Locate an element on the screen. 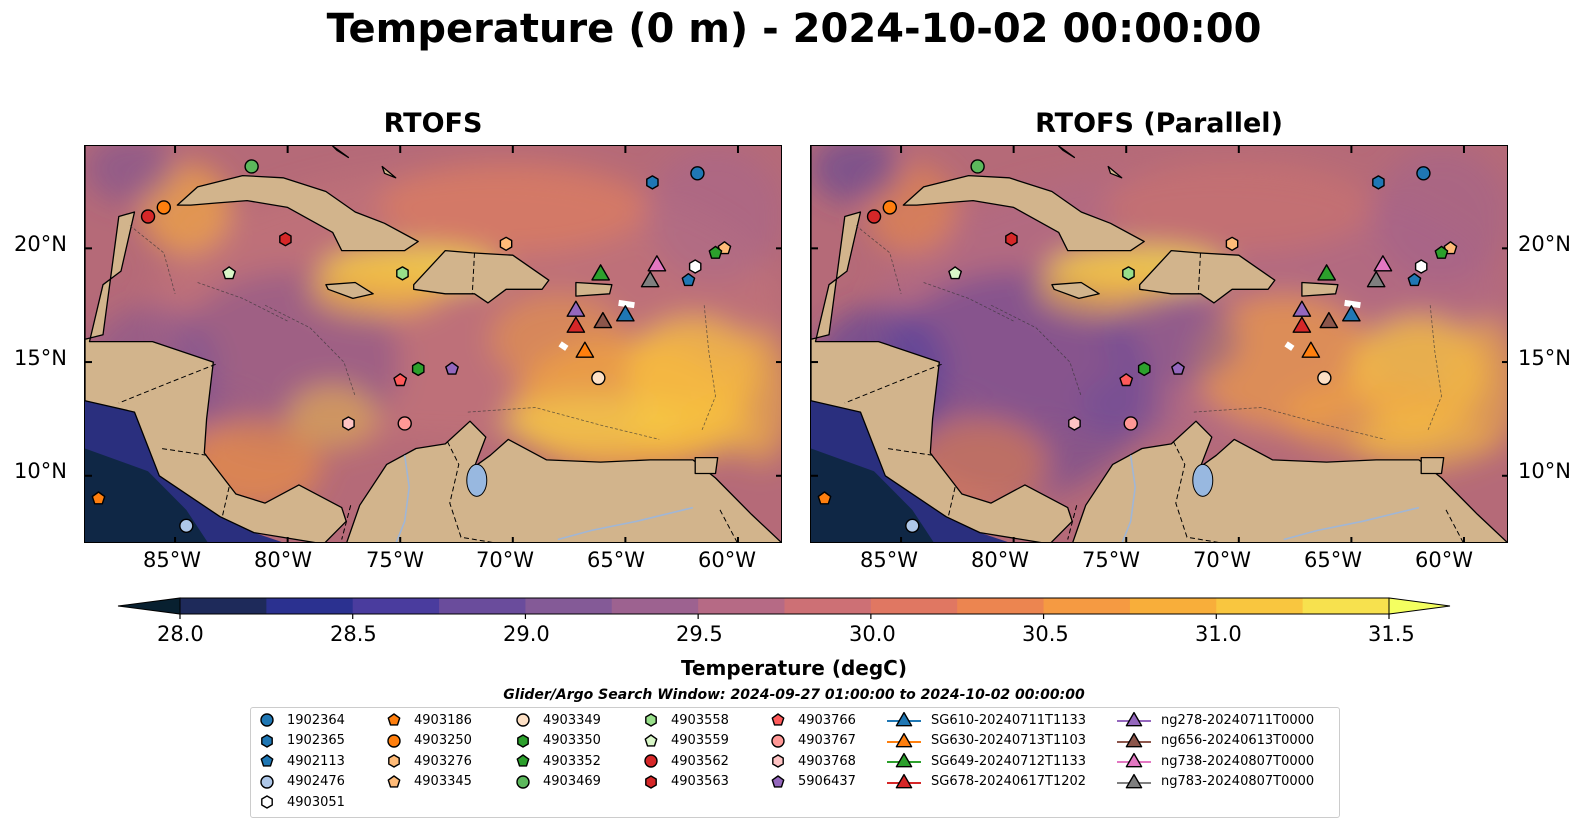 Image resolution: width=1588 pixels, height=829 pixels. legend-item-4903768: 4903768 is located at coordinates (812, 761).